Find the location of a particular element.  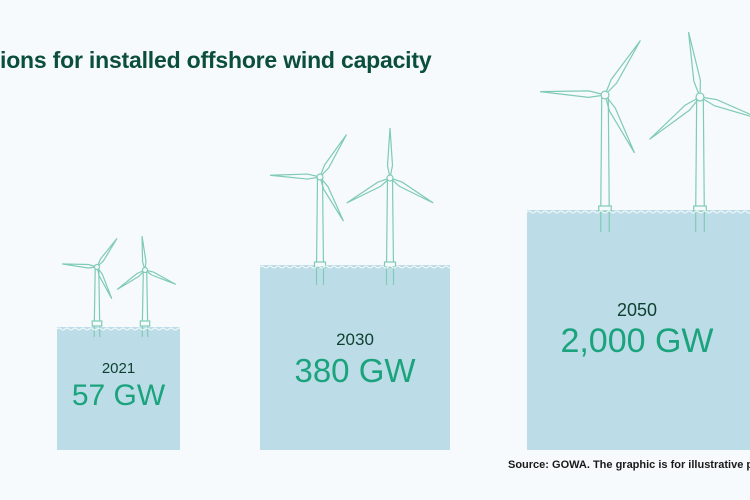

capacity-box-2021: 2021 57 GW is located at coordinates (118, 388).